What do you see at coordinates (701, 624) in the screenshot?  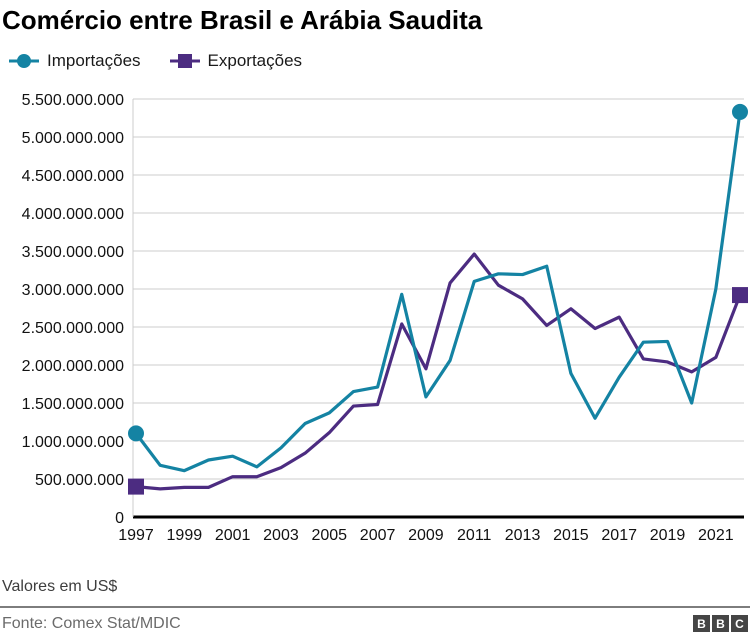 I see `bbc-logo-letter-b1: B` at bounding box center [701, 624].